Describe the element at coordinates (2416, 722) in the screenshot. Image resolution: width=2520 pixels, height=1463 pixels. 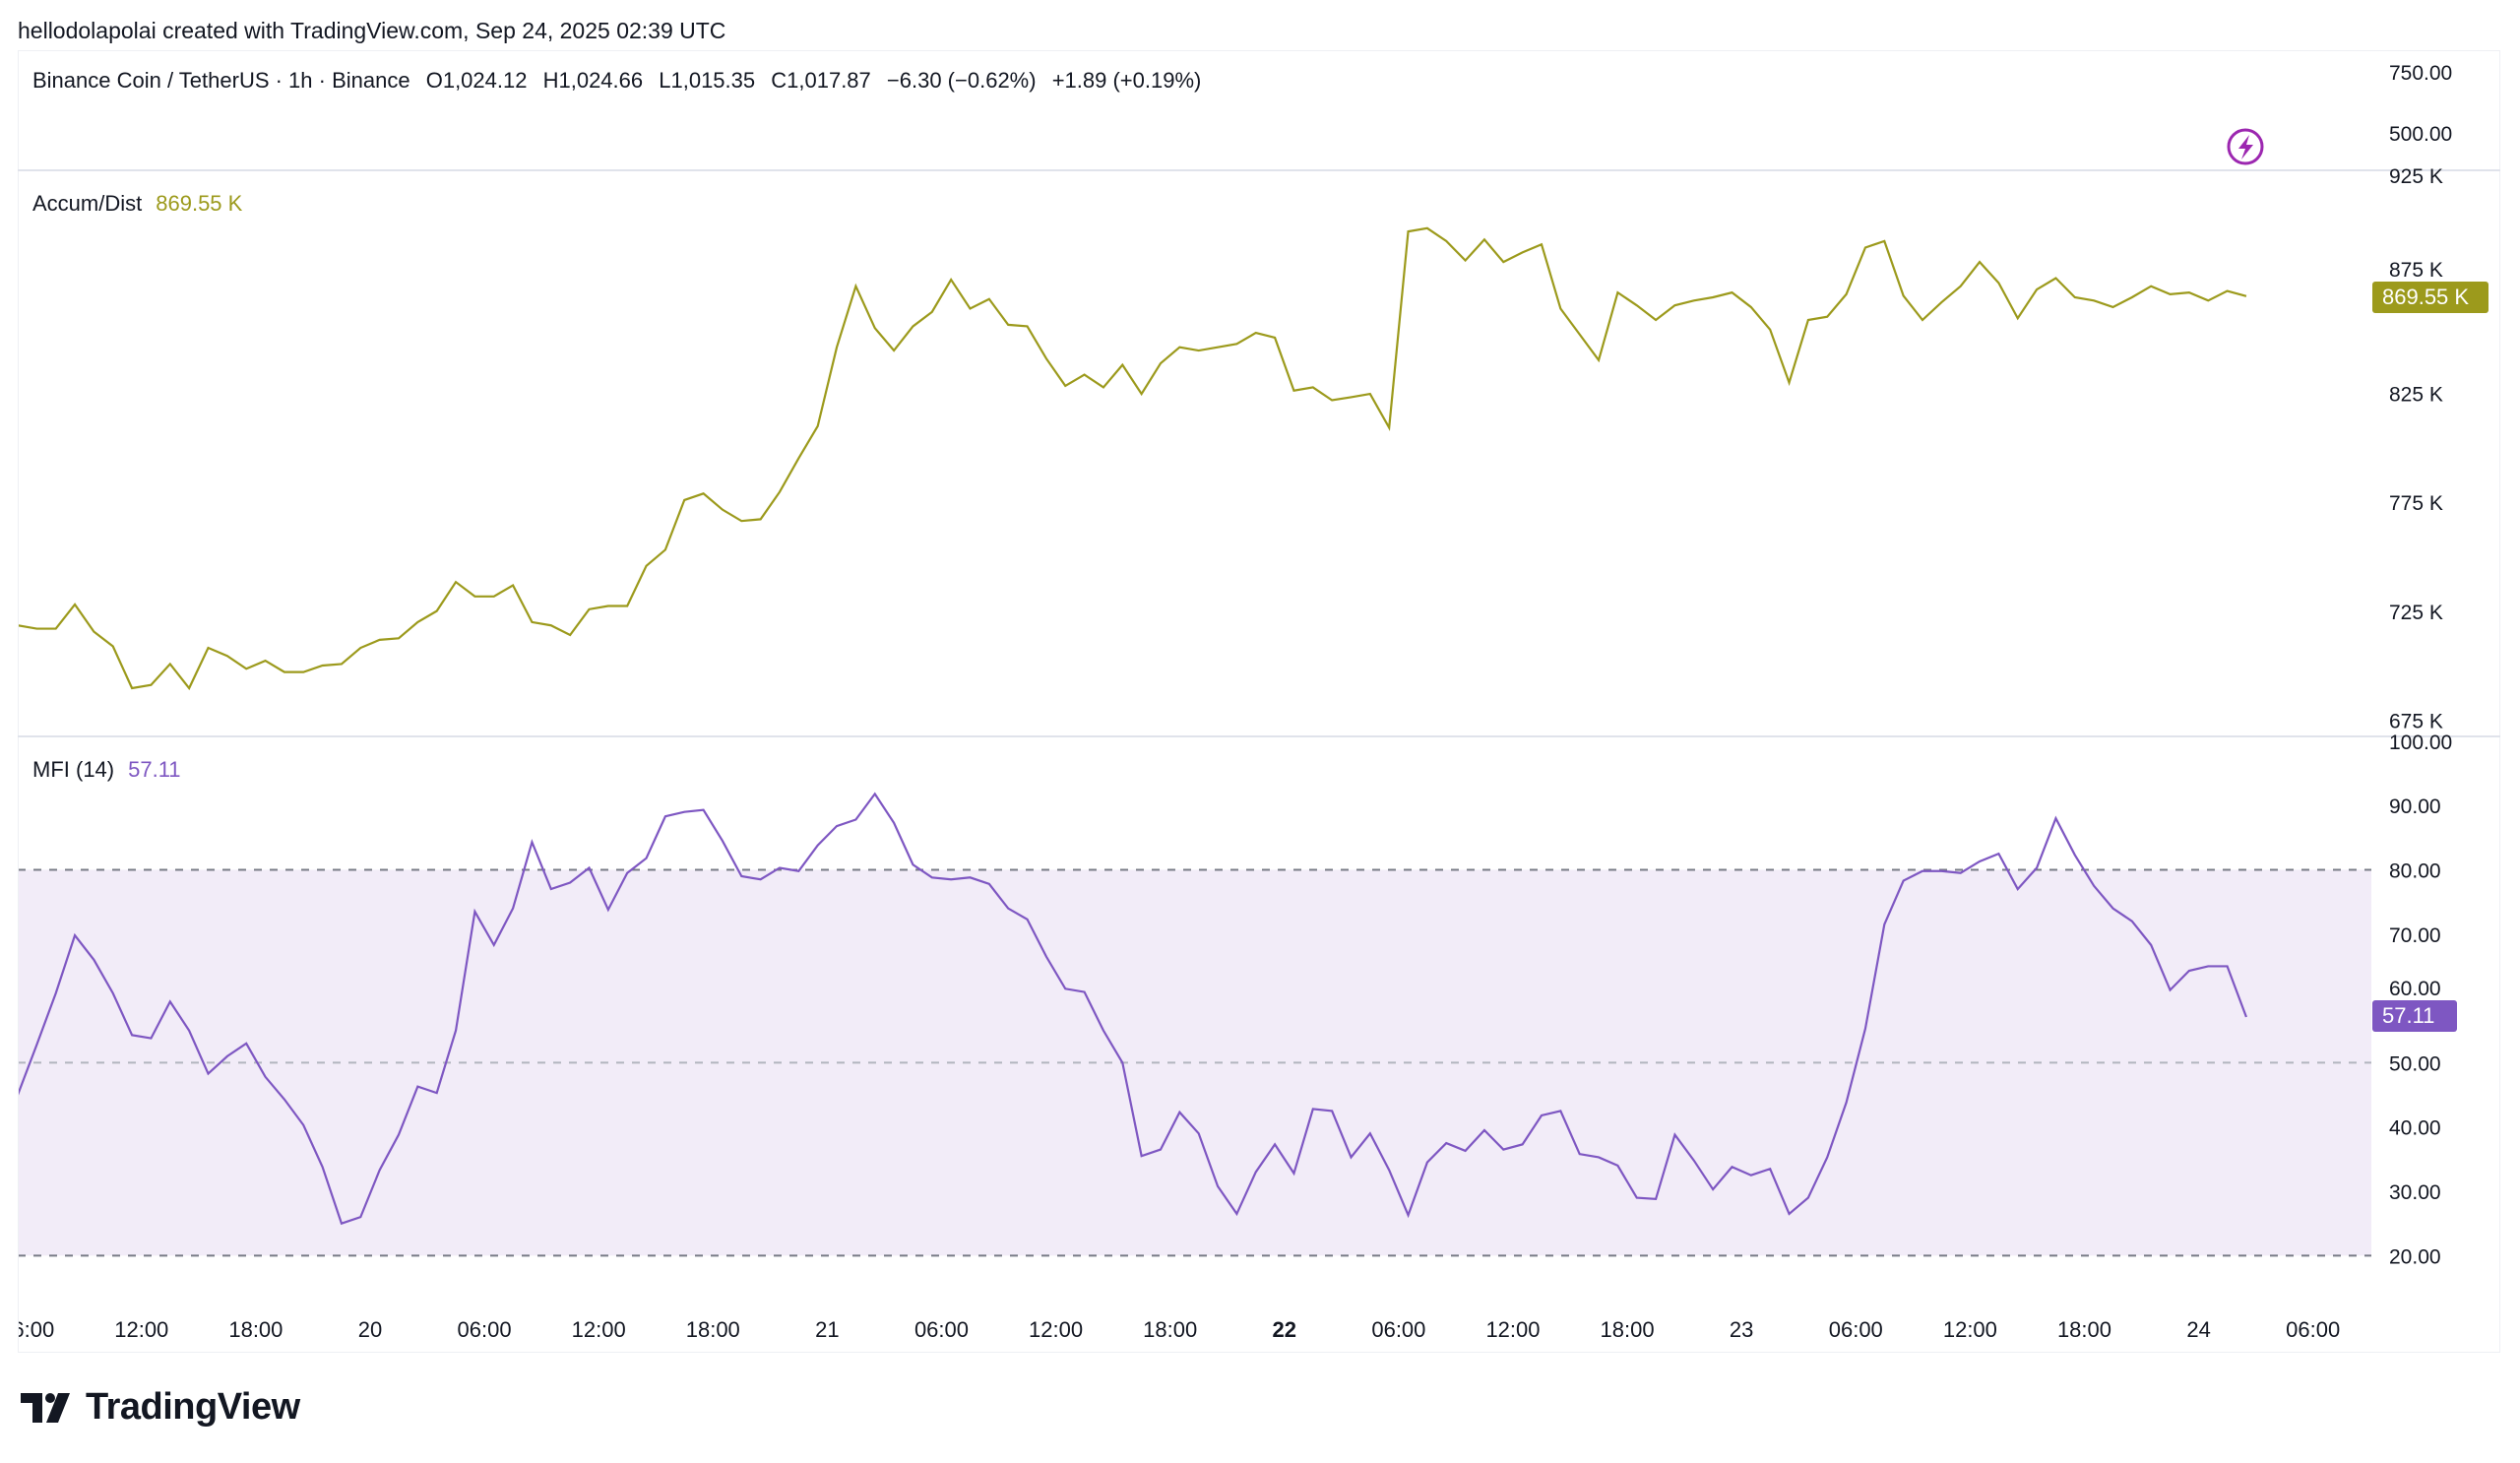
I see `ad-y-tick-label: 675 K` at that location.